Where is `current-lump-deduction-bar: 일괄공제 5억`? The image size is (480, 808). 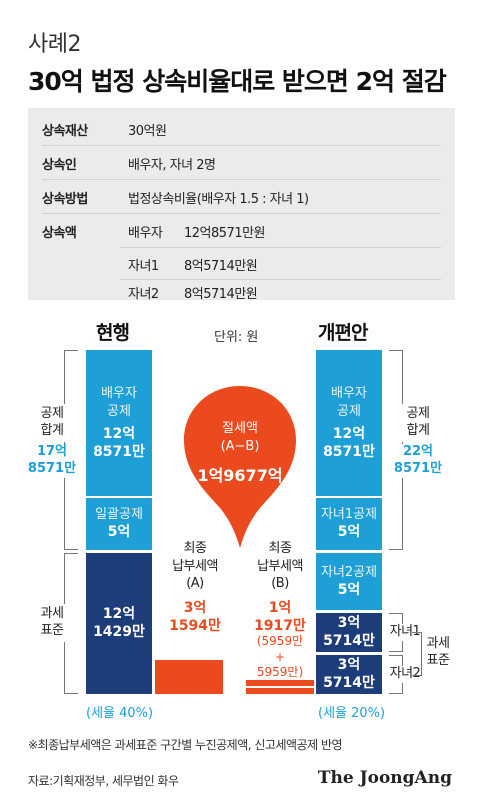 current-lump-deduction-bar: 일괄공제 5억 is located at coordinates (119, 524).